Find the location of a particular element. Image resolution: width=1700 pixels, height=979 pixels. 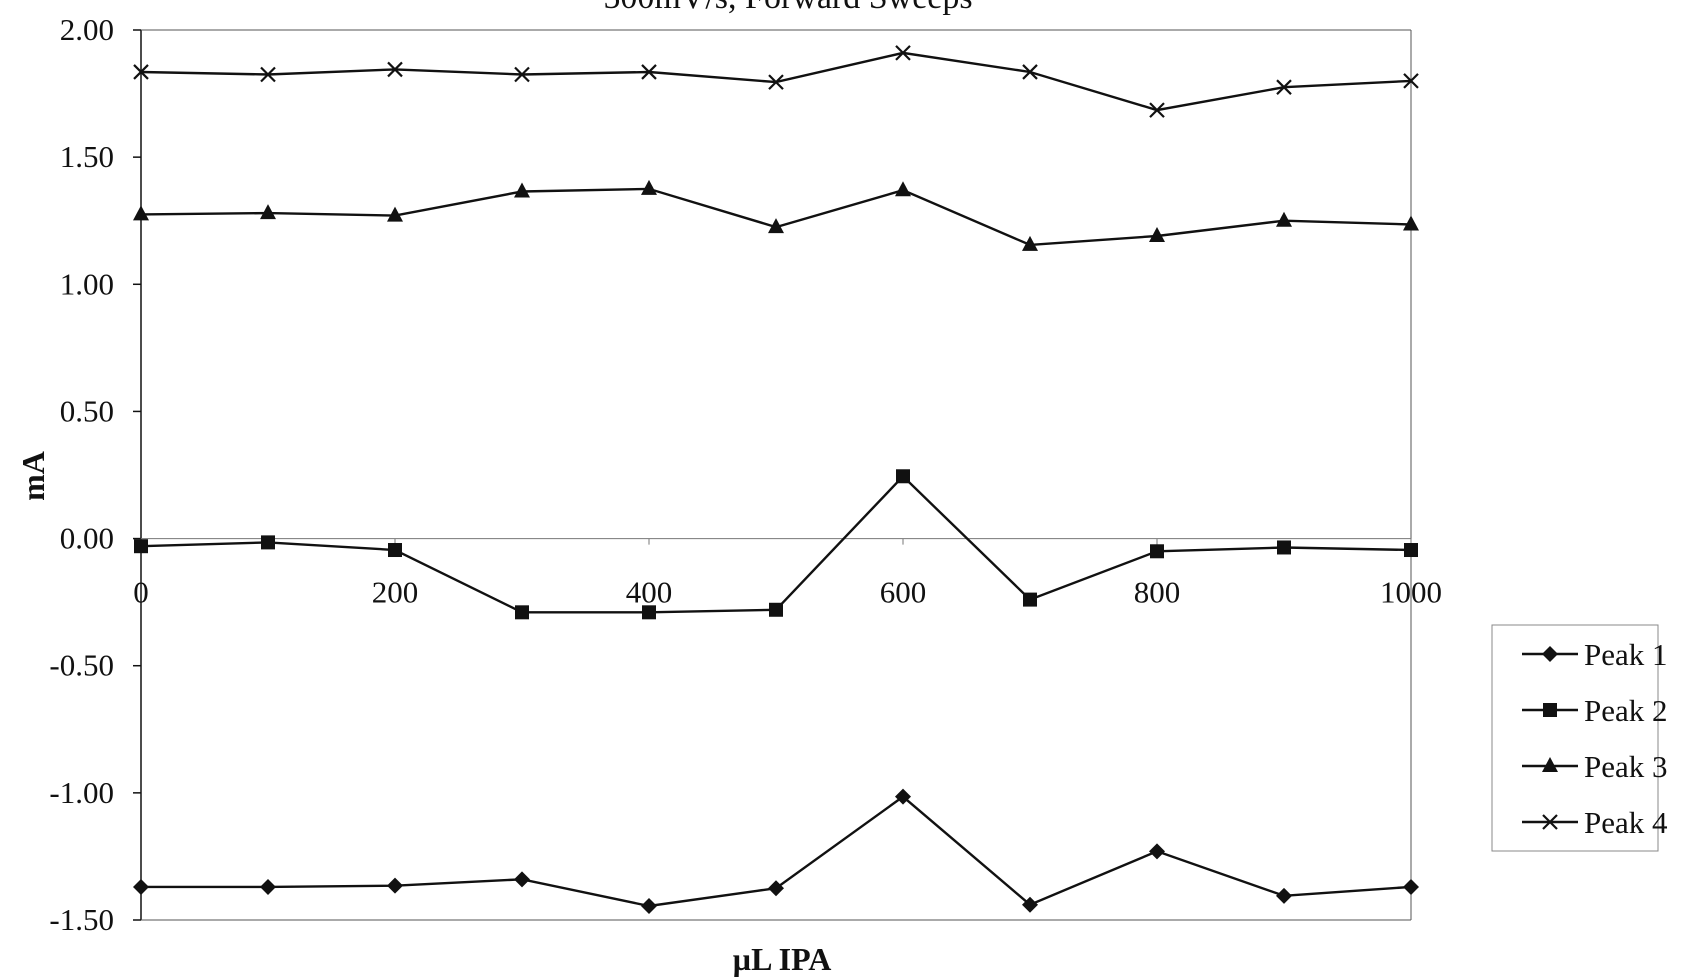

x-tick-label: 600 is located at coordinates (903, 592).